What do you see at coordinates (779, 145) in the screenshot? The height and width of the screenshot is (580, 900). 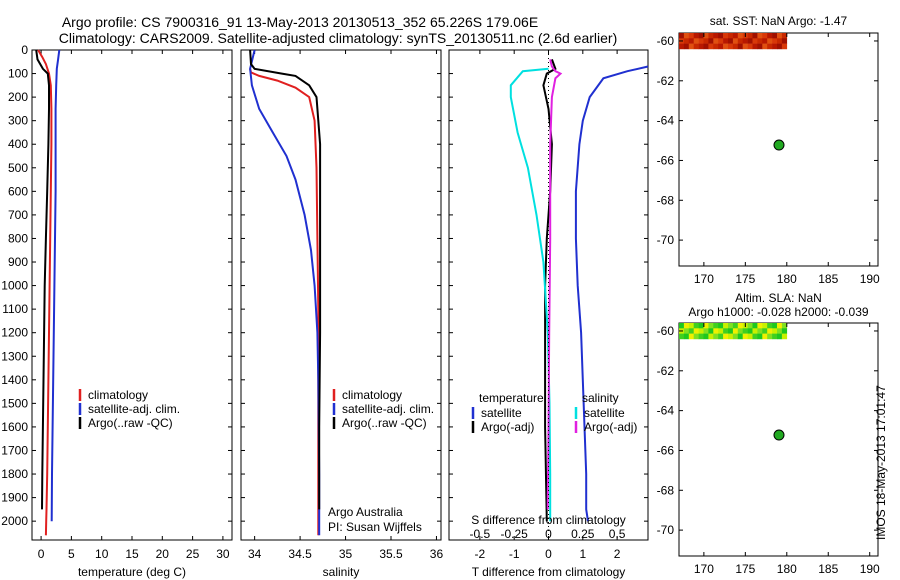 I see `sst_map-argo-position-marker` at bounding box center [779, 145].